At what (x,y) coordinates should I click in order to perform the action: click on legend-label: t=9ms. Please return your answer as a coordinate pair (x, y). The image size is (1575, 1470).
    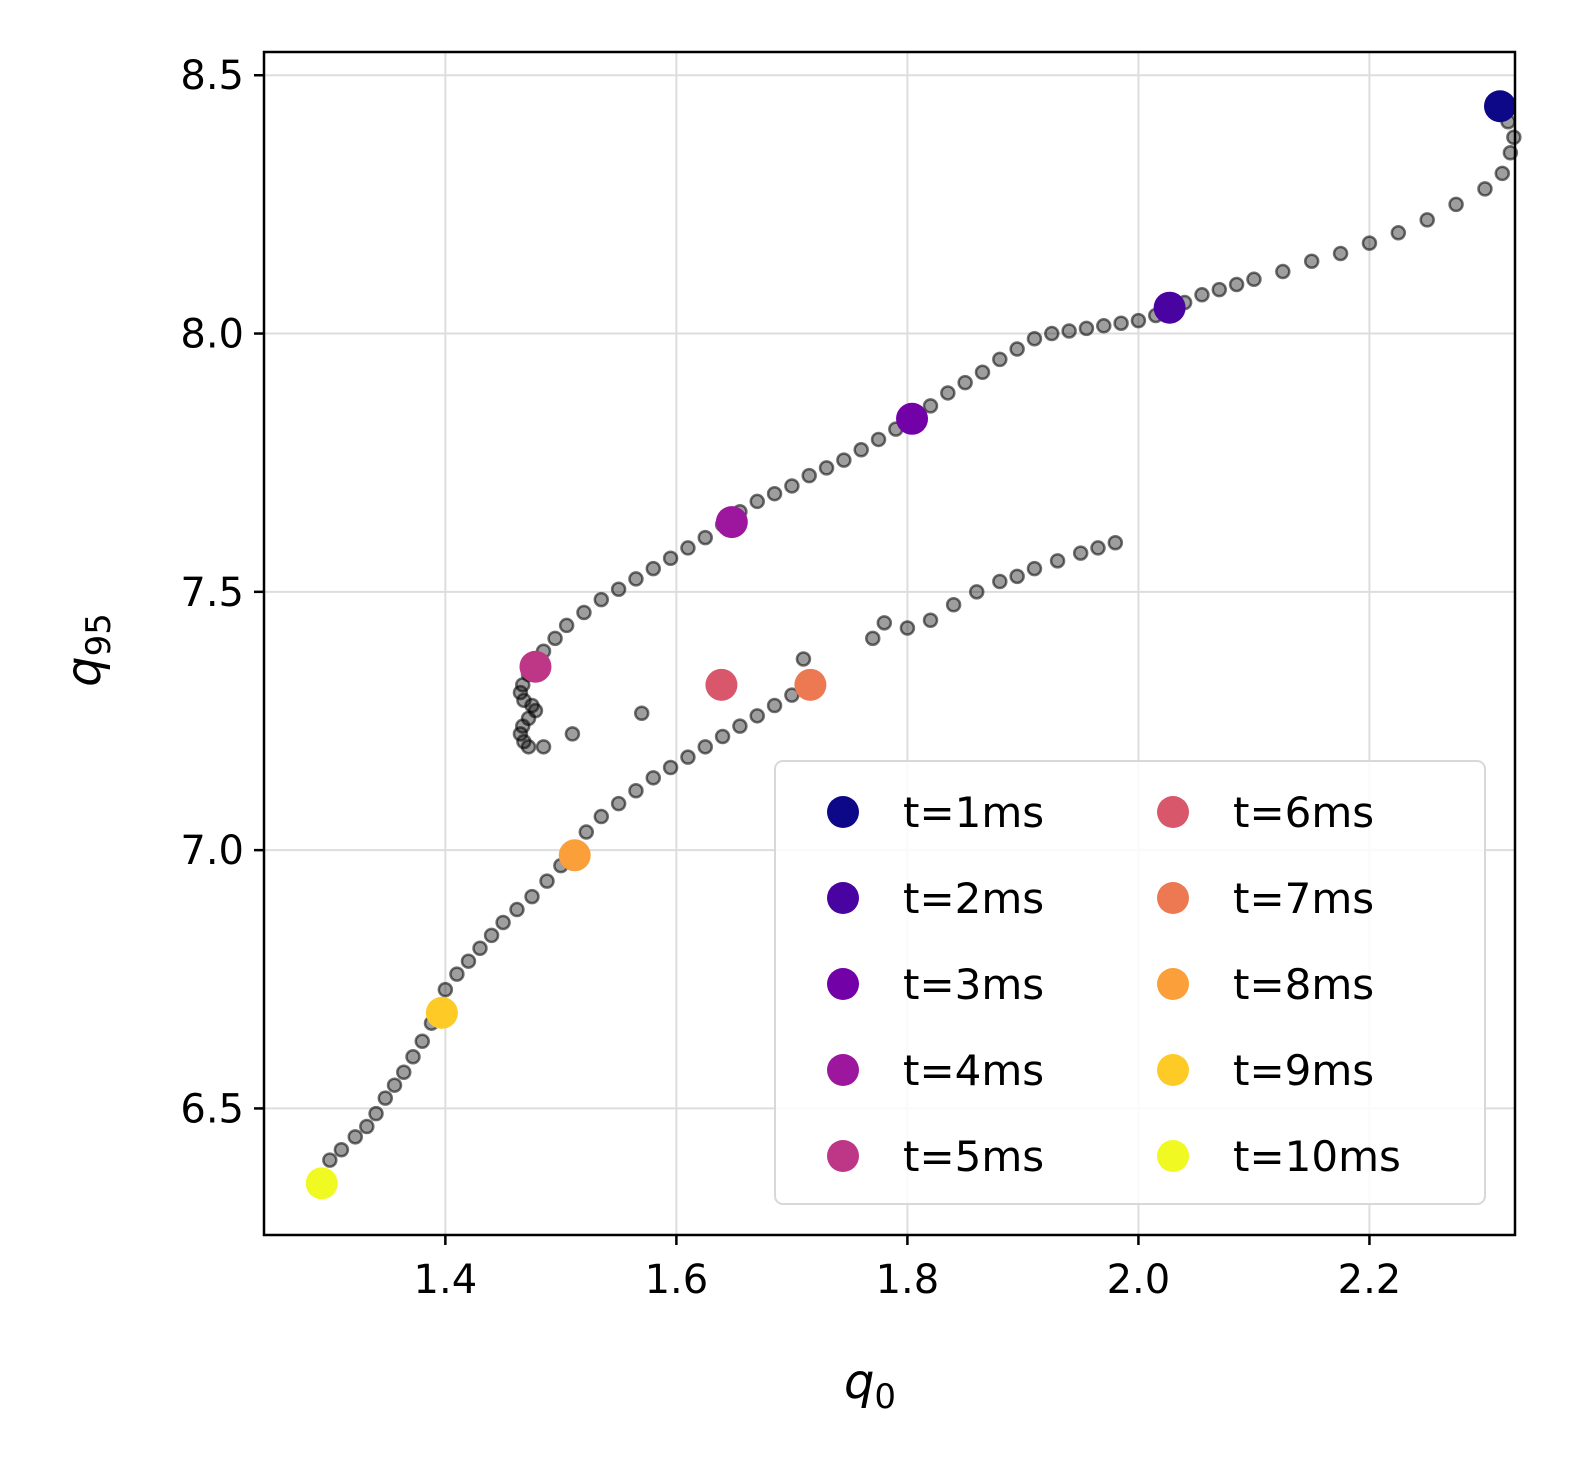
    Looking at the image, I should click on (1303, 1070).